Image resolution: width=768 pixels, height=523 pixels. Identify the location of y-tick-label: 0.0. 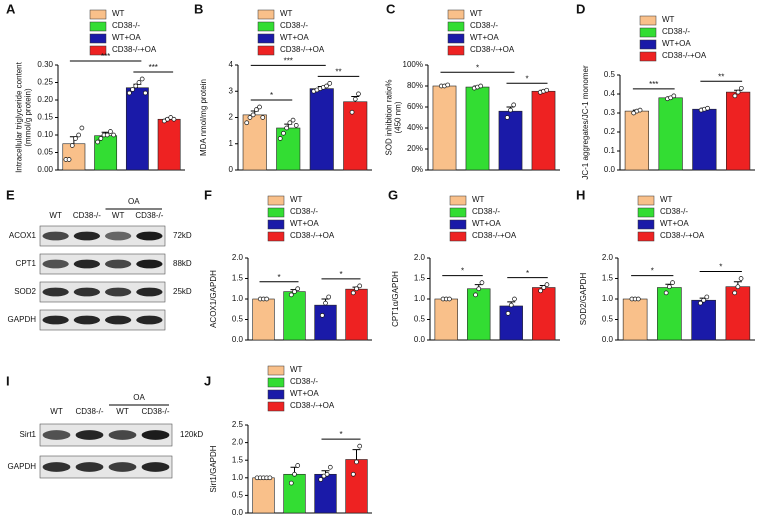
(420, 339).